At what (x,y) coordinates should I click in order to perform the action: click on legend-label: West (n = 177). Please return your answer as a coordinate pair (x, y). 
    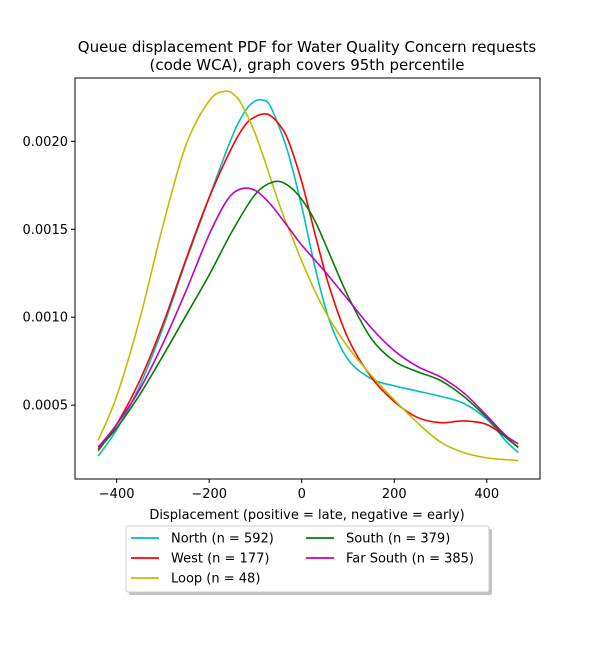
    Looking at the image, I should click on (220, 559).